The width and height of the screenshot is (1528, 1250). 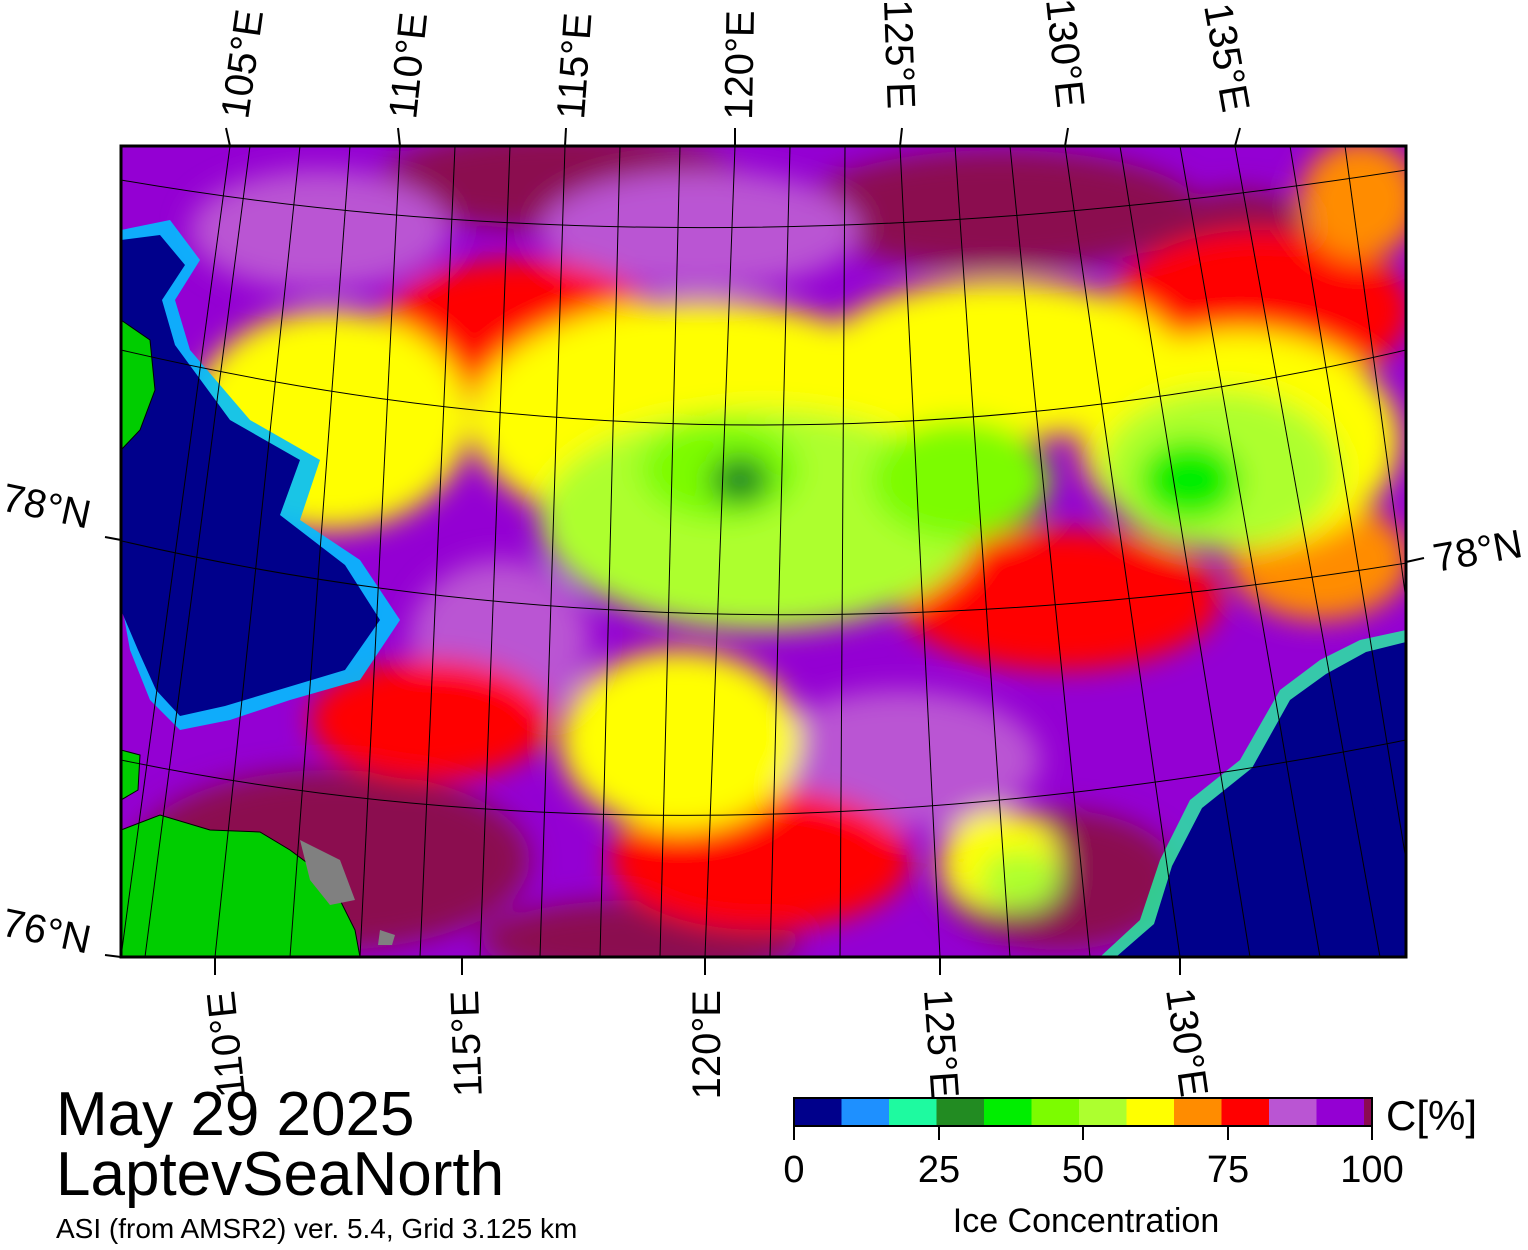 I want to click on colorbar-tick-25: 25, so click(x=939, y=1170).